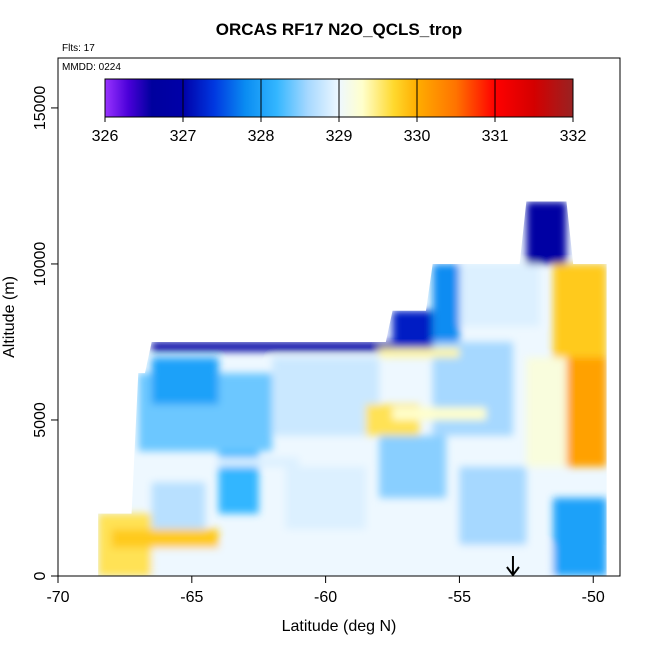  I want to click on x-tick-label: -70, so click(57, 597).